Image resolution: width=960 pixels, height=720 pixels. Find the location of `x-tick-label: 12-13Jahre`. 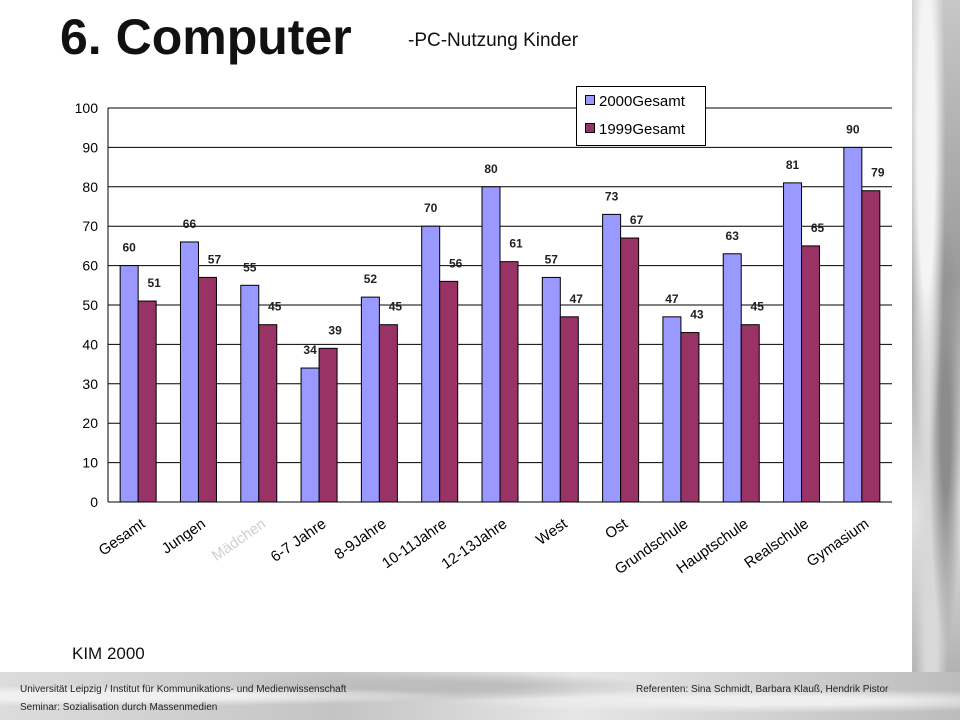

x-tick-label: 12-13Jahre is located at coordinates (474, 543).